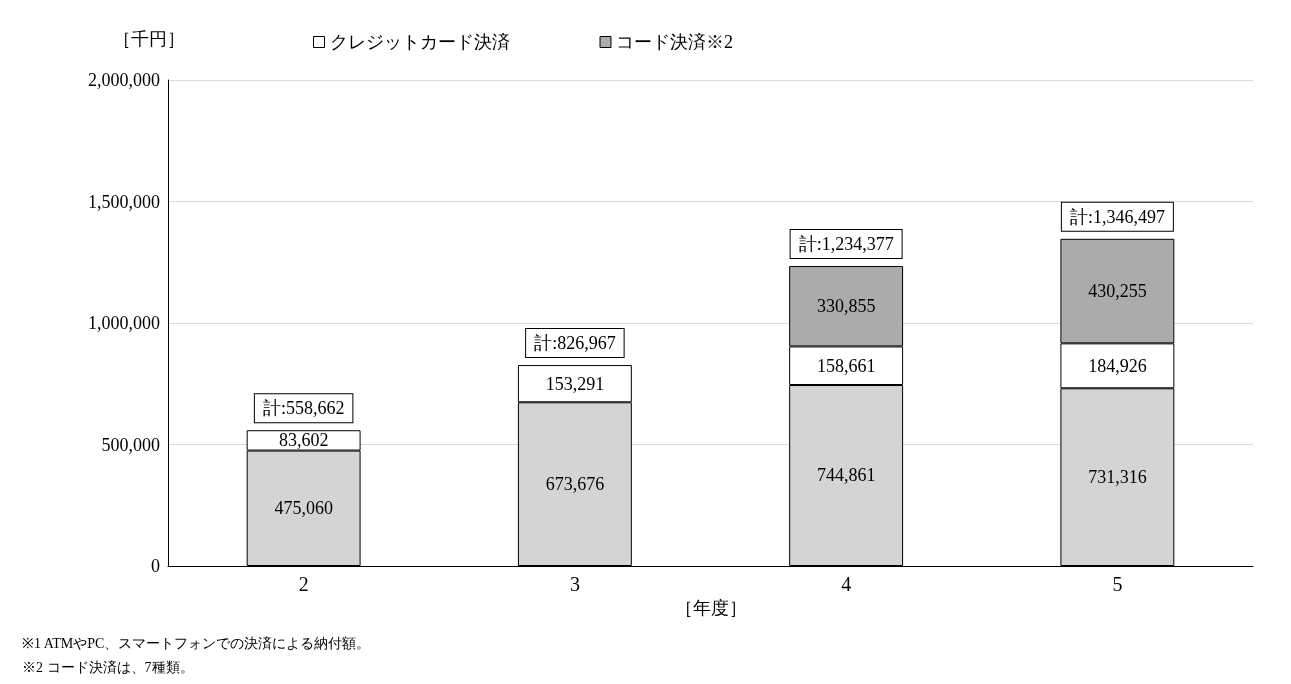 The image size is (1291, 684). What do you see at coordinates (846, 584) in the screenshot?
I see `x-tick-label: 4` at bounding box center [846, 584].